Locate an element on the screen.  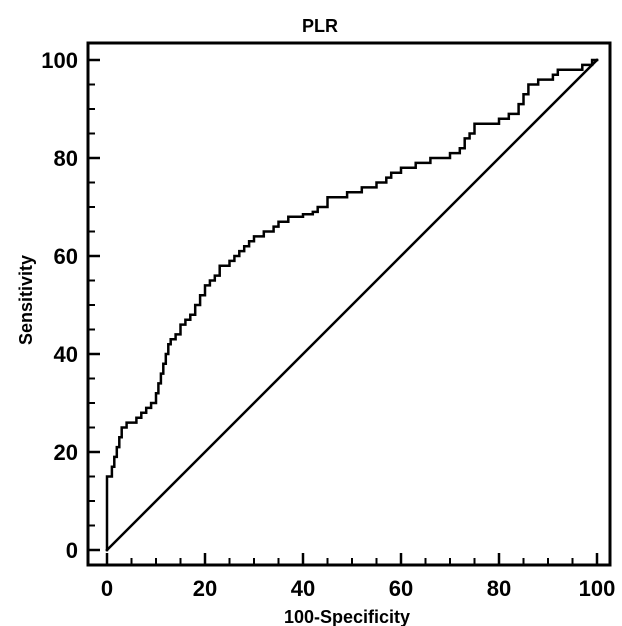
y-tick-label: 60 is located at coordinates (66, 256).